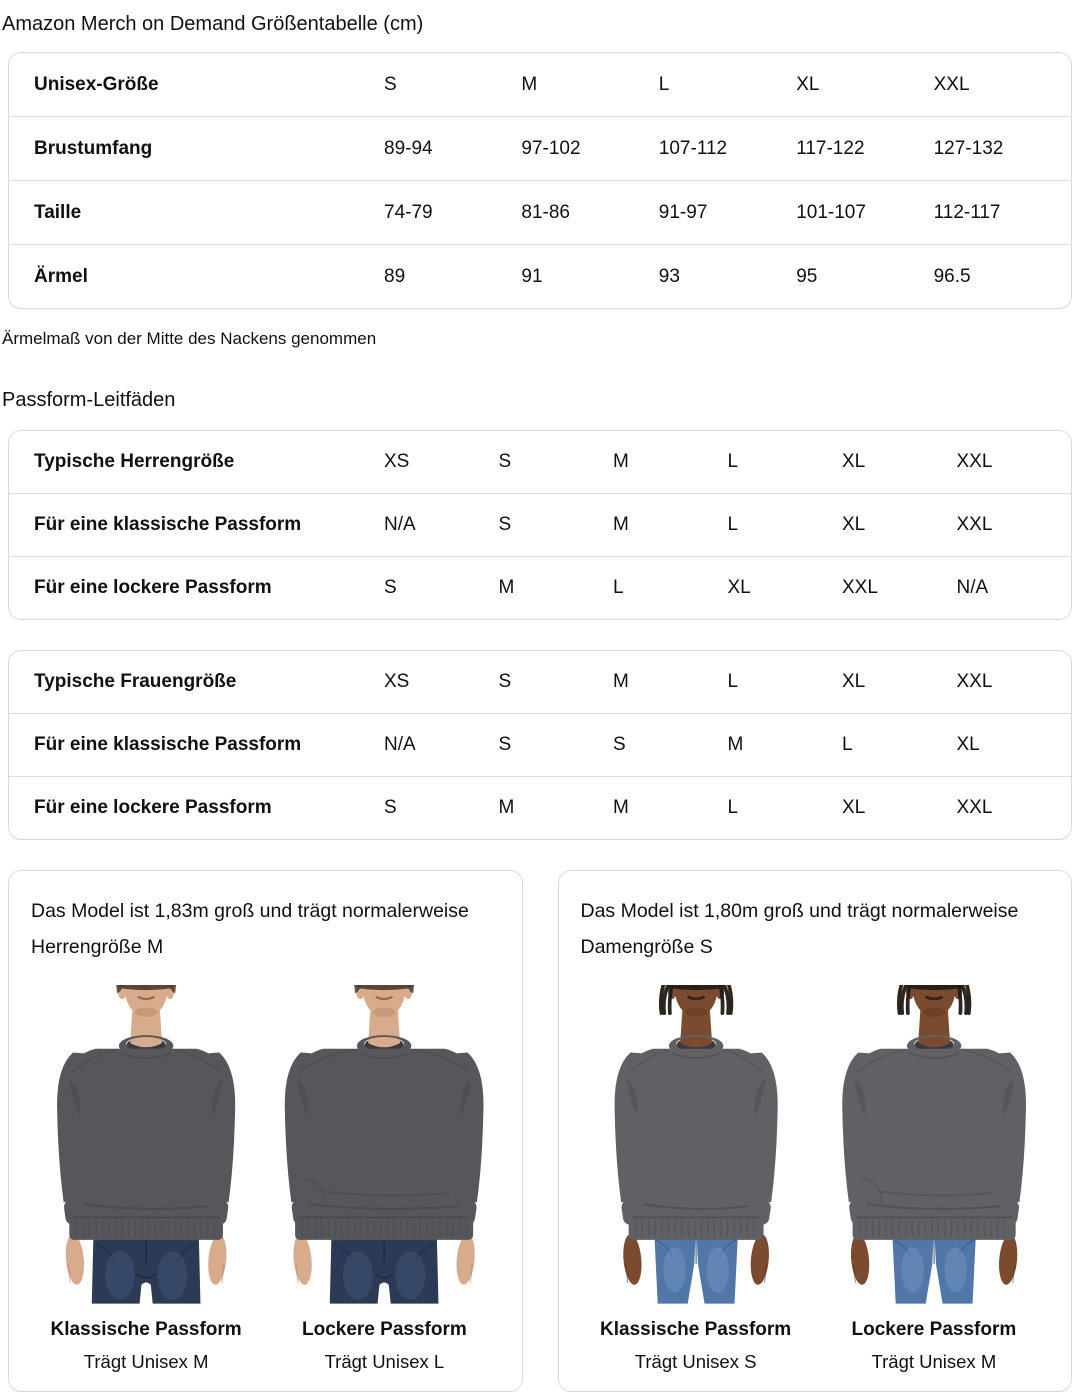 Image resolution: width=1080 pixels, height=1400 pixels. What do you see at coordinates (830, 148) in the screenshot?
I see `table-cell: 117-122` at bounding box center [830, 148].